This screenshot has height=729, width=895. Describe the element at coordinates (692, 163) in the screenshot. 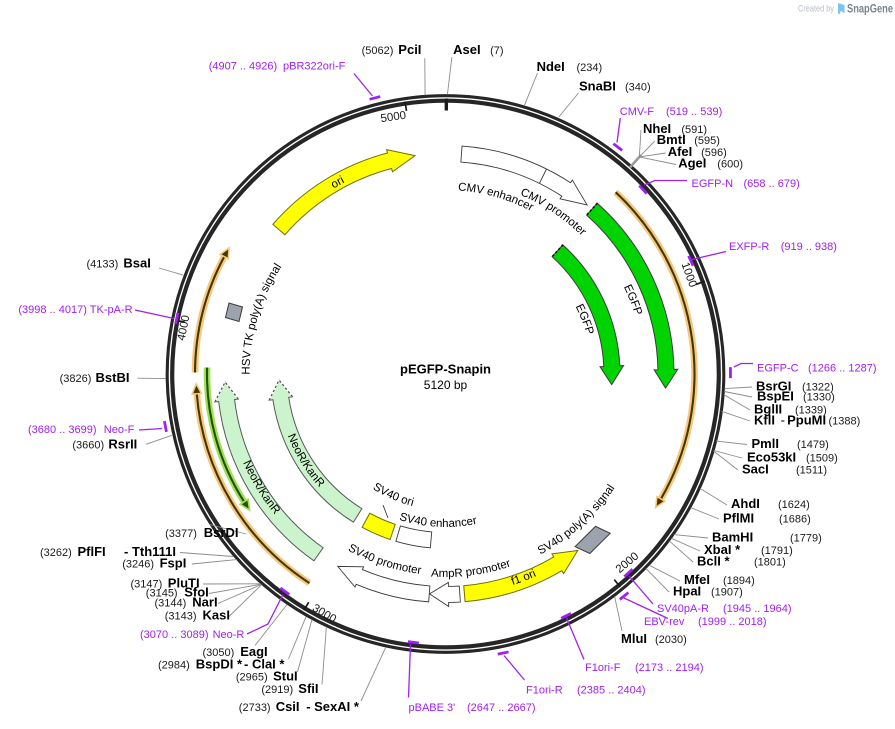

I see `svg-text: AgeI` at that location.